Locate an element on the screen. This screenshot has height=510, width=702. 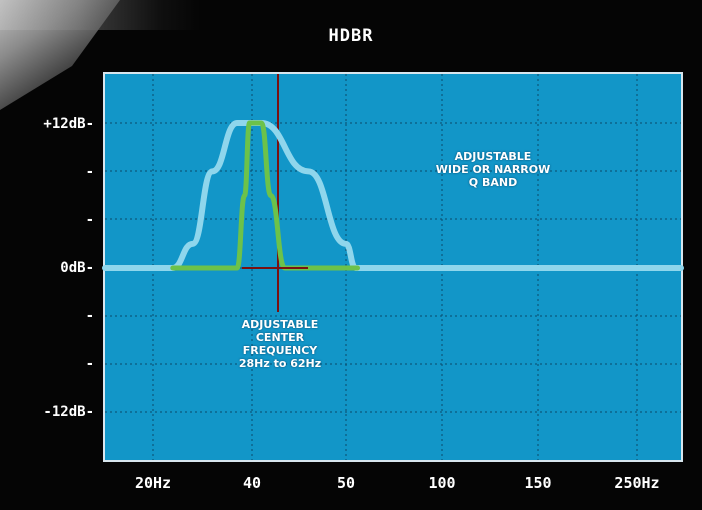
y-tick-label: -12dB- is located at coordinates (68, 412).